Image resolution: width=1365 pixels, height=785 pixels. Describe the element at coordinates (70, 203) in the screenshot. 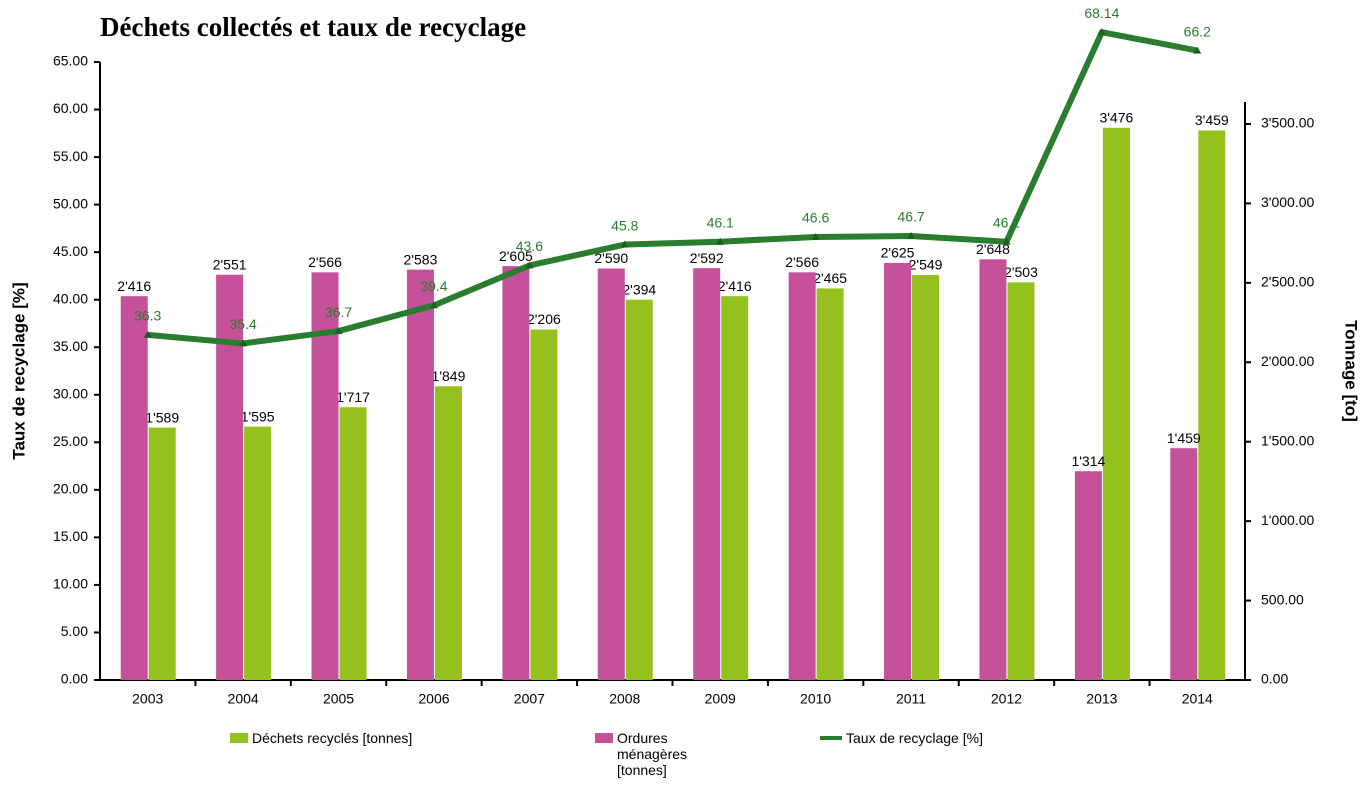

I see `y-tick-label: 50.00` at that location.